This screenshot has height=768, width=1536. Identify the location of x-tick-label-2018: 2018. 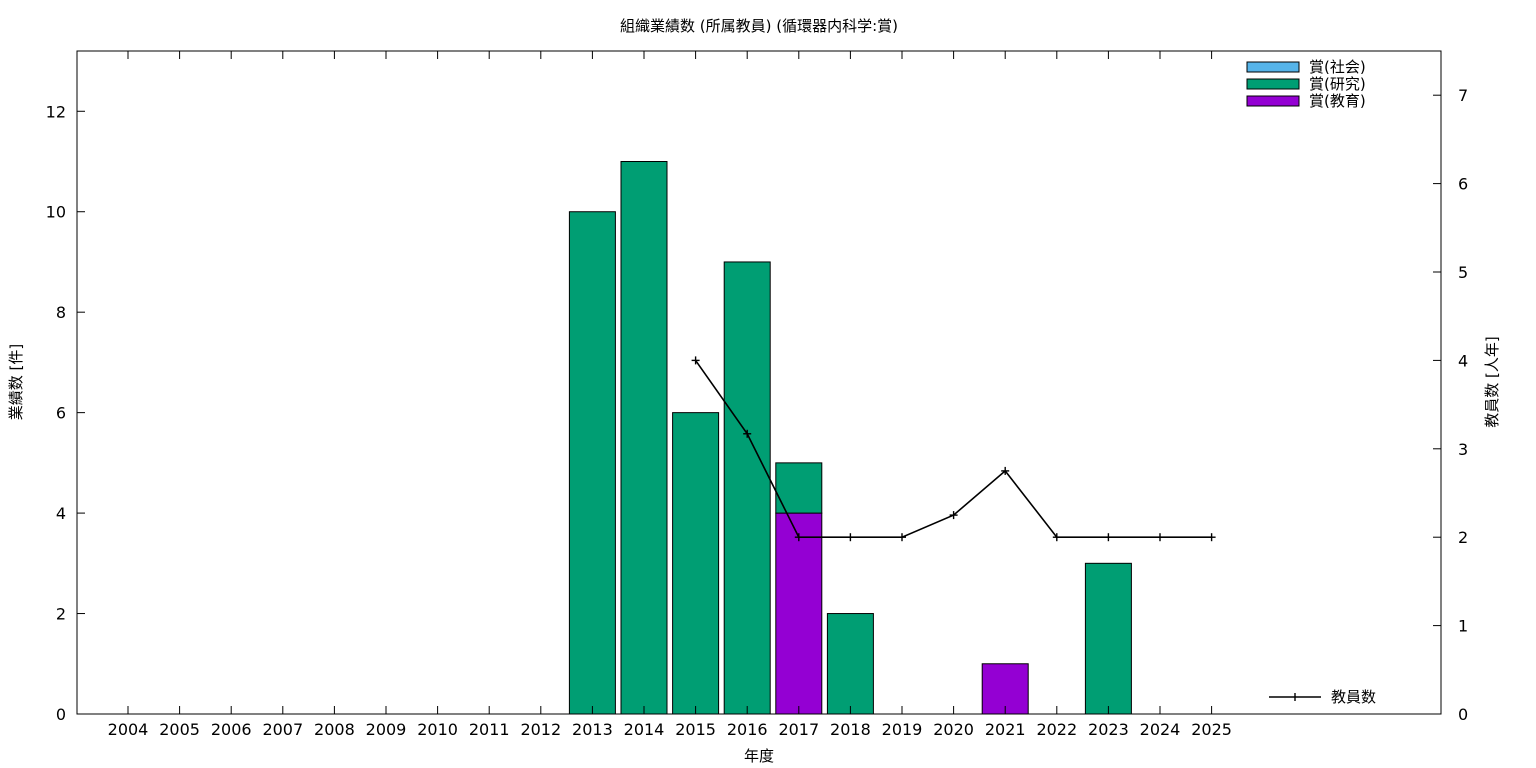
(850, 729).